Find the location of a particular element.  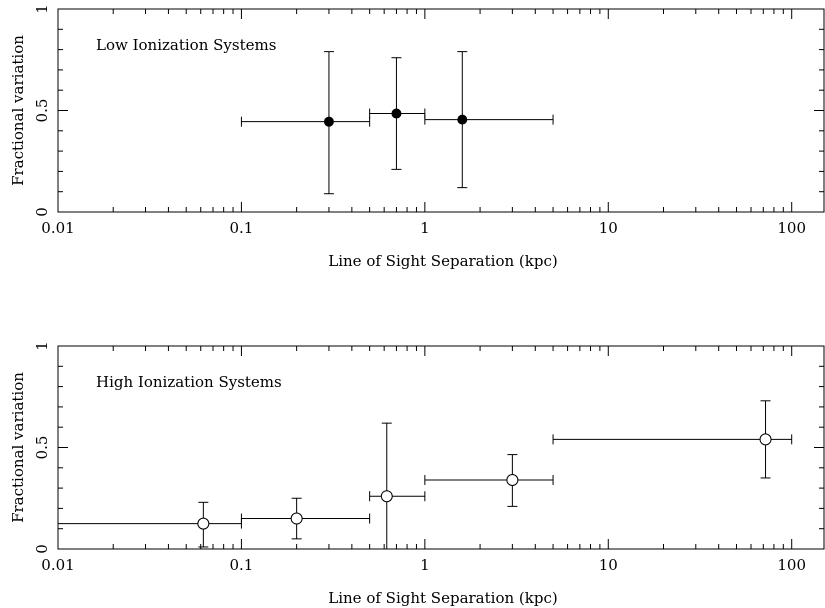

panel-annotation: High Ionization Systems is located at coordinates (189, 382).